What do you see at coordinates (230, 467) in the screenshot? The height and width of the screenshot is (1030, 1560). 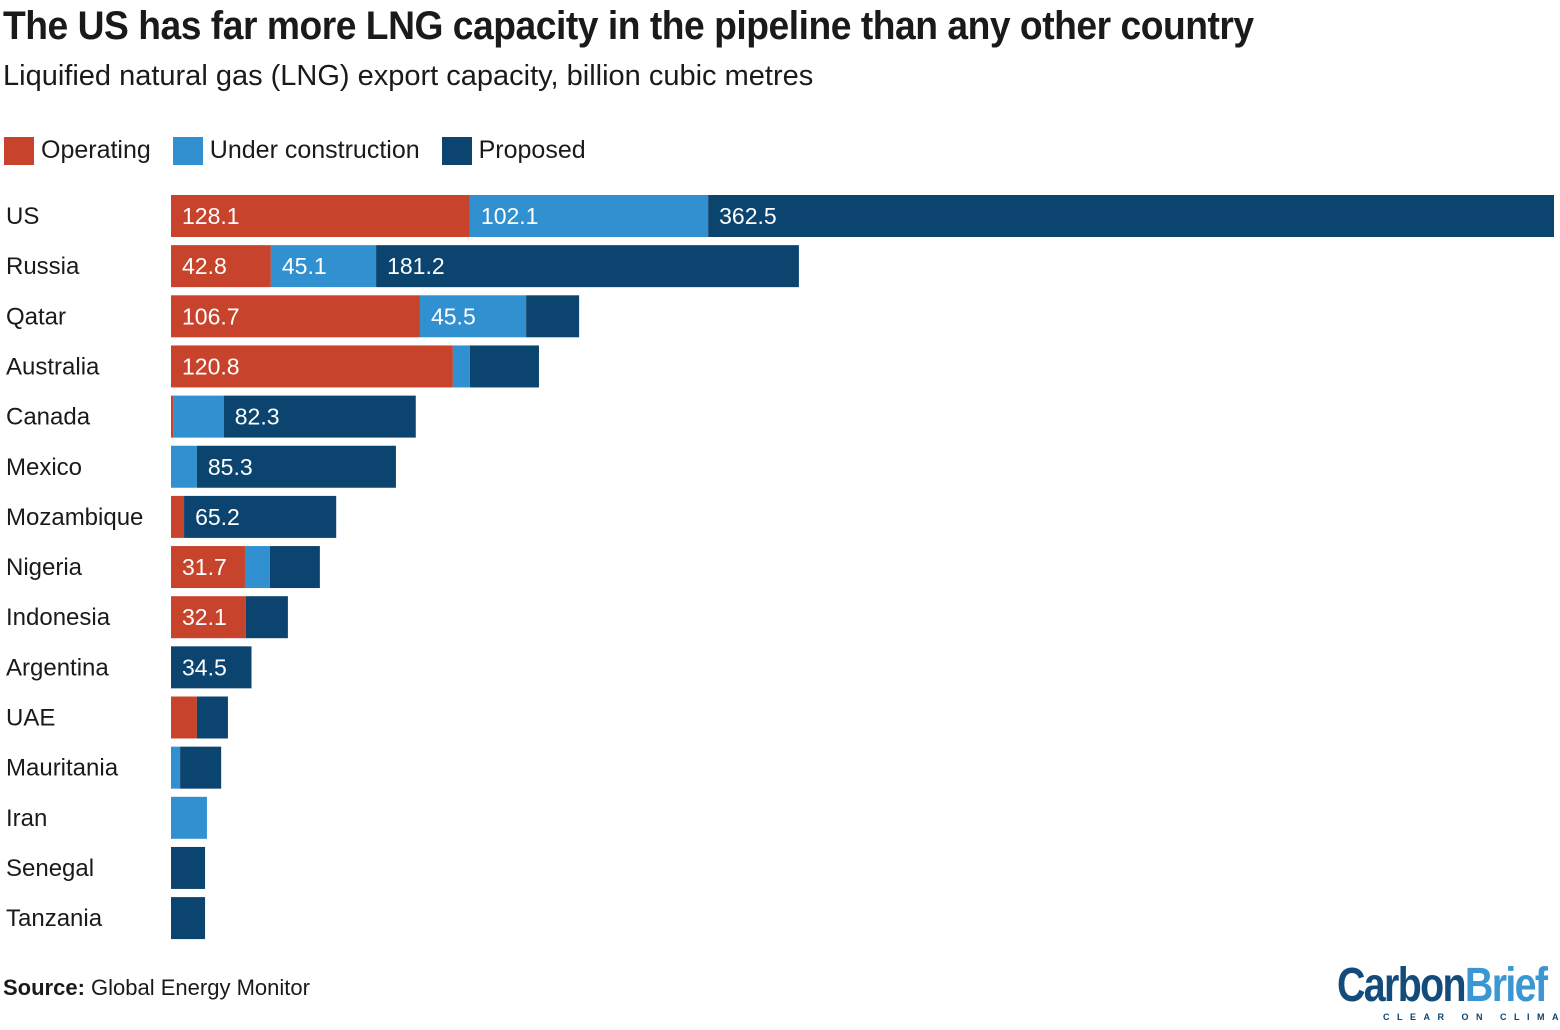 I see `data-label: 85.3` at bounding box center [230, 467].